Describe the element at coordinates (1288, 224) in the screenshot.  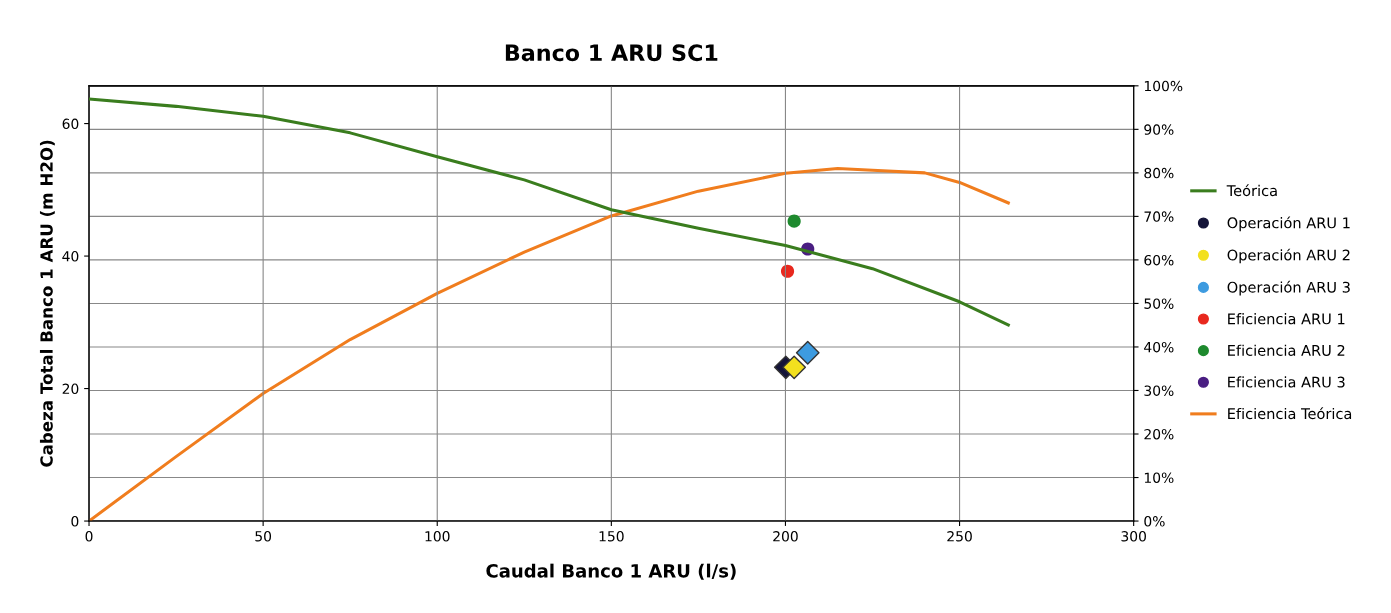
I see `legend-label: Operación ARU 1` at that location.